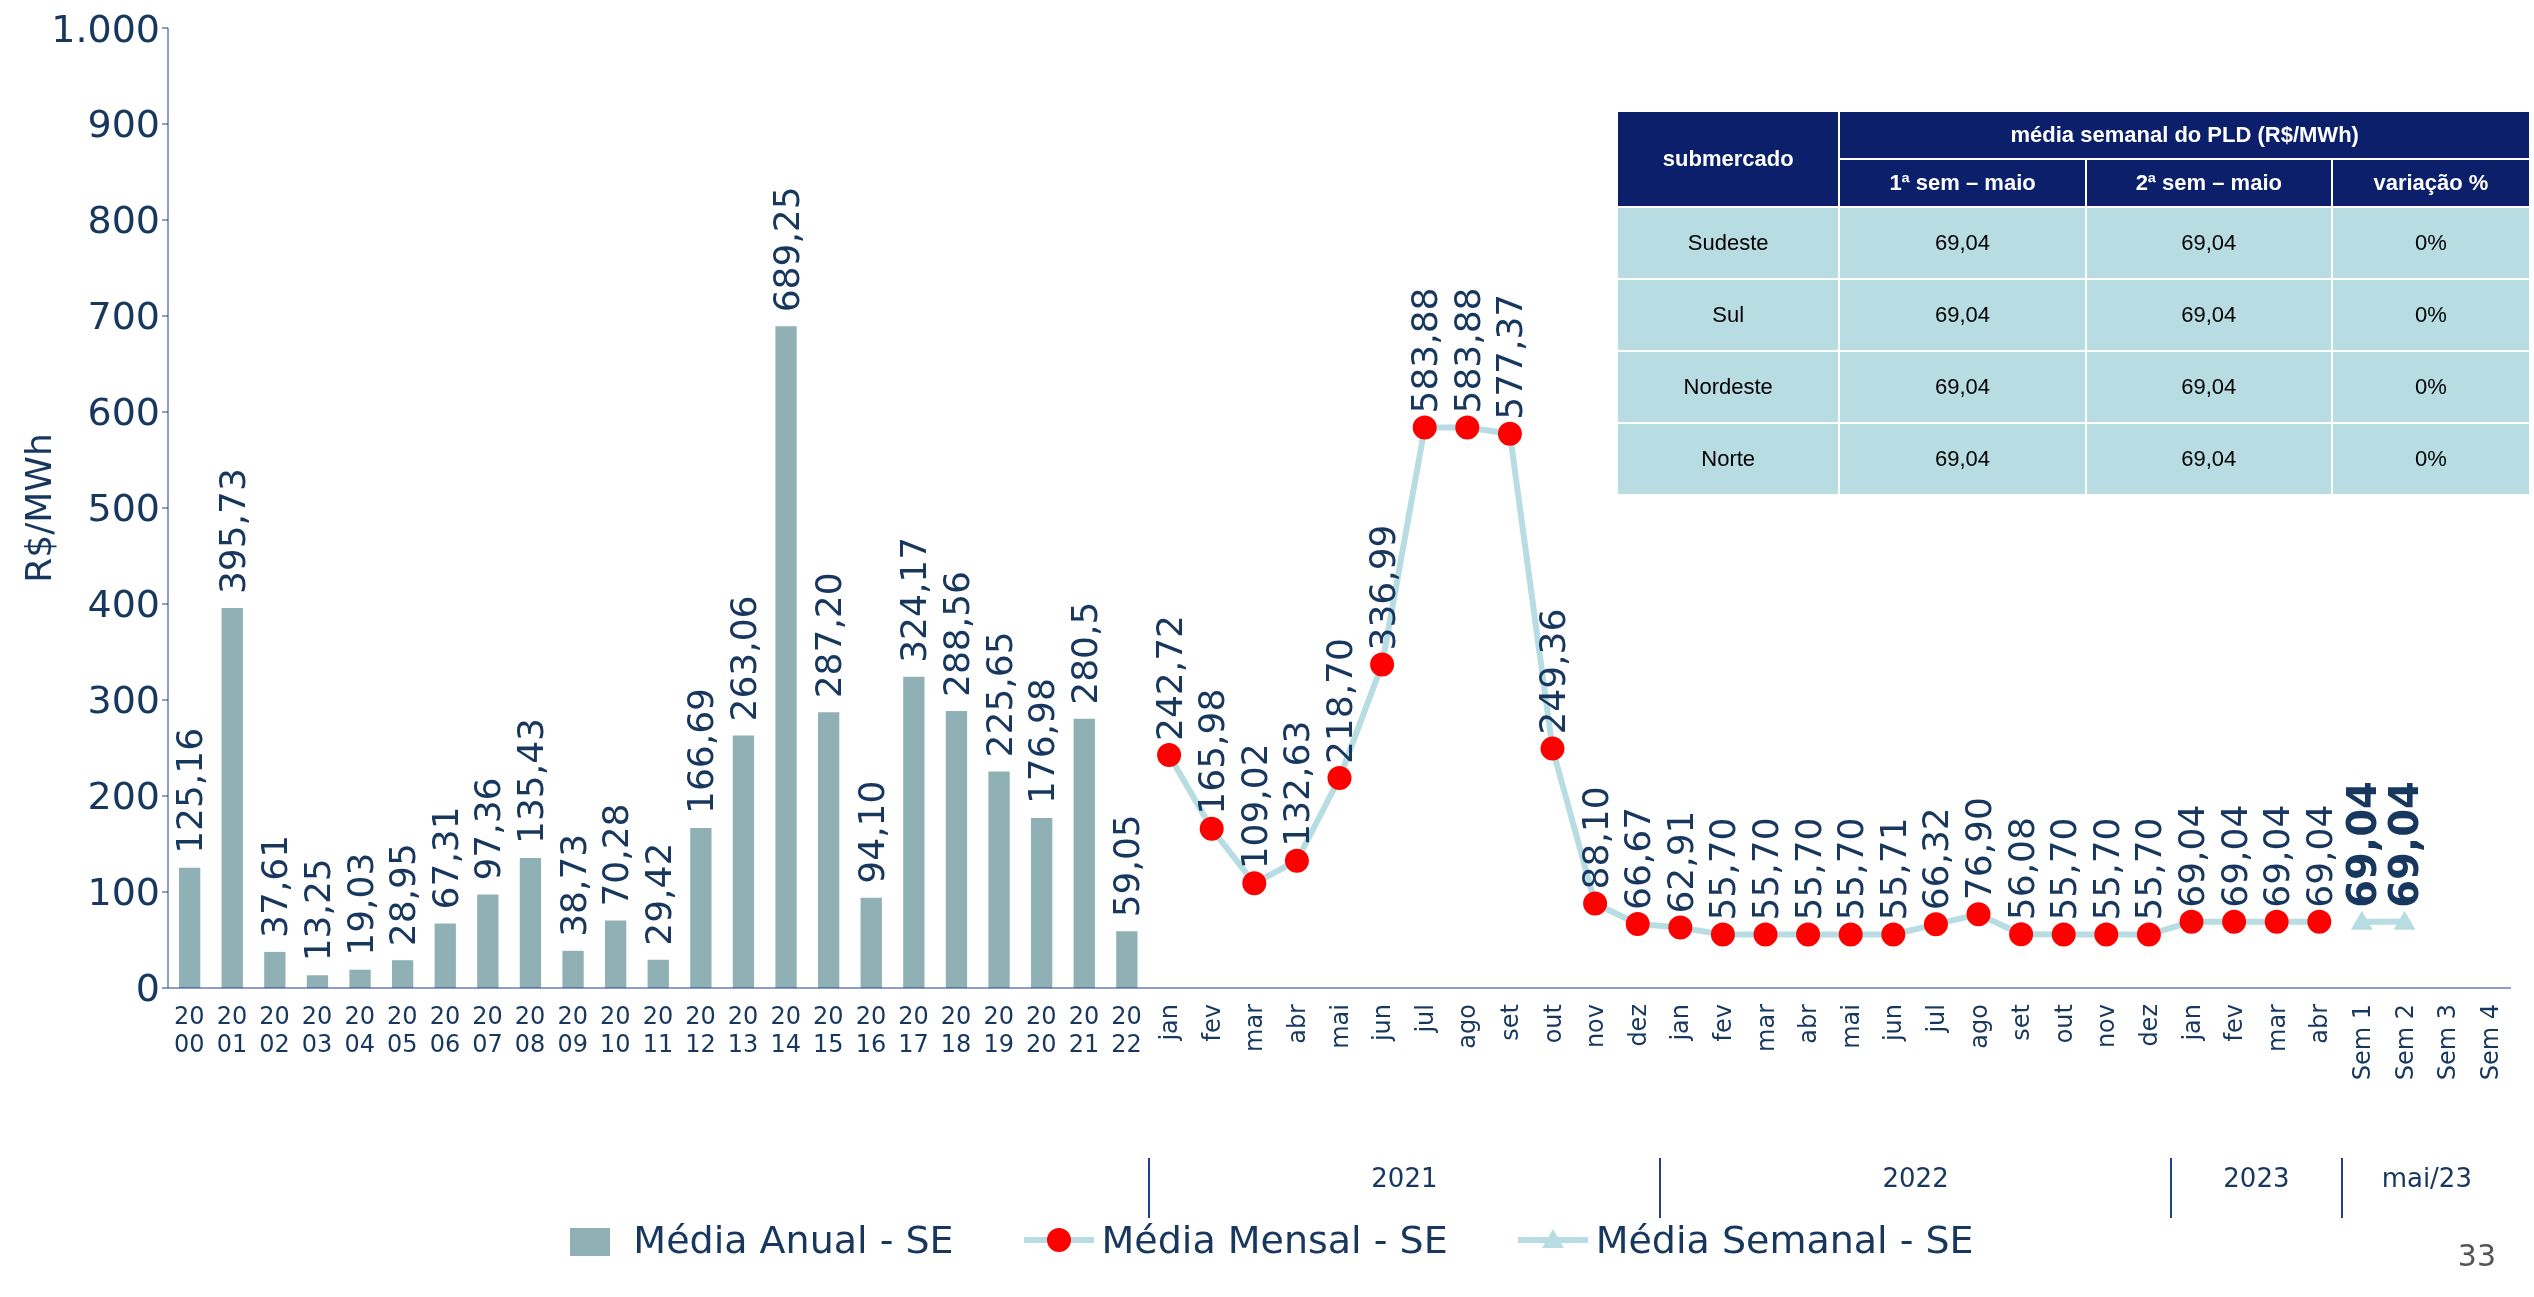 This screenshot has height=1297, width=2534. Describe the element at coordinates (2208, 183) in the screenshot. I see `category-label: 2ª sem – maio` at that location.